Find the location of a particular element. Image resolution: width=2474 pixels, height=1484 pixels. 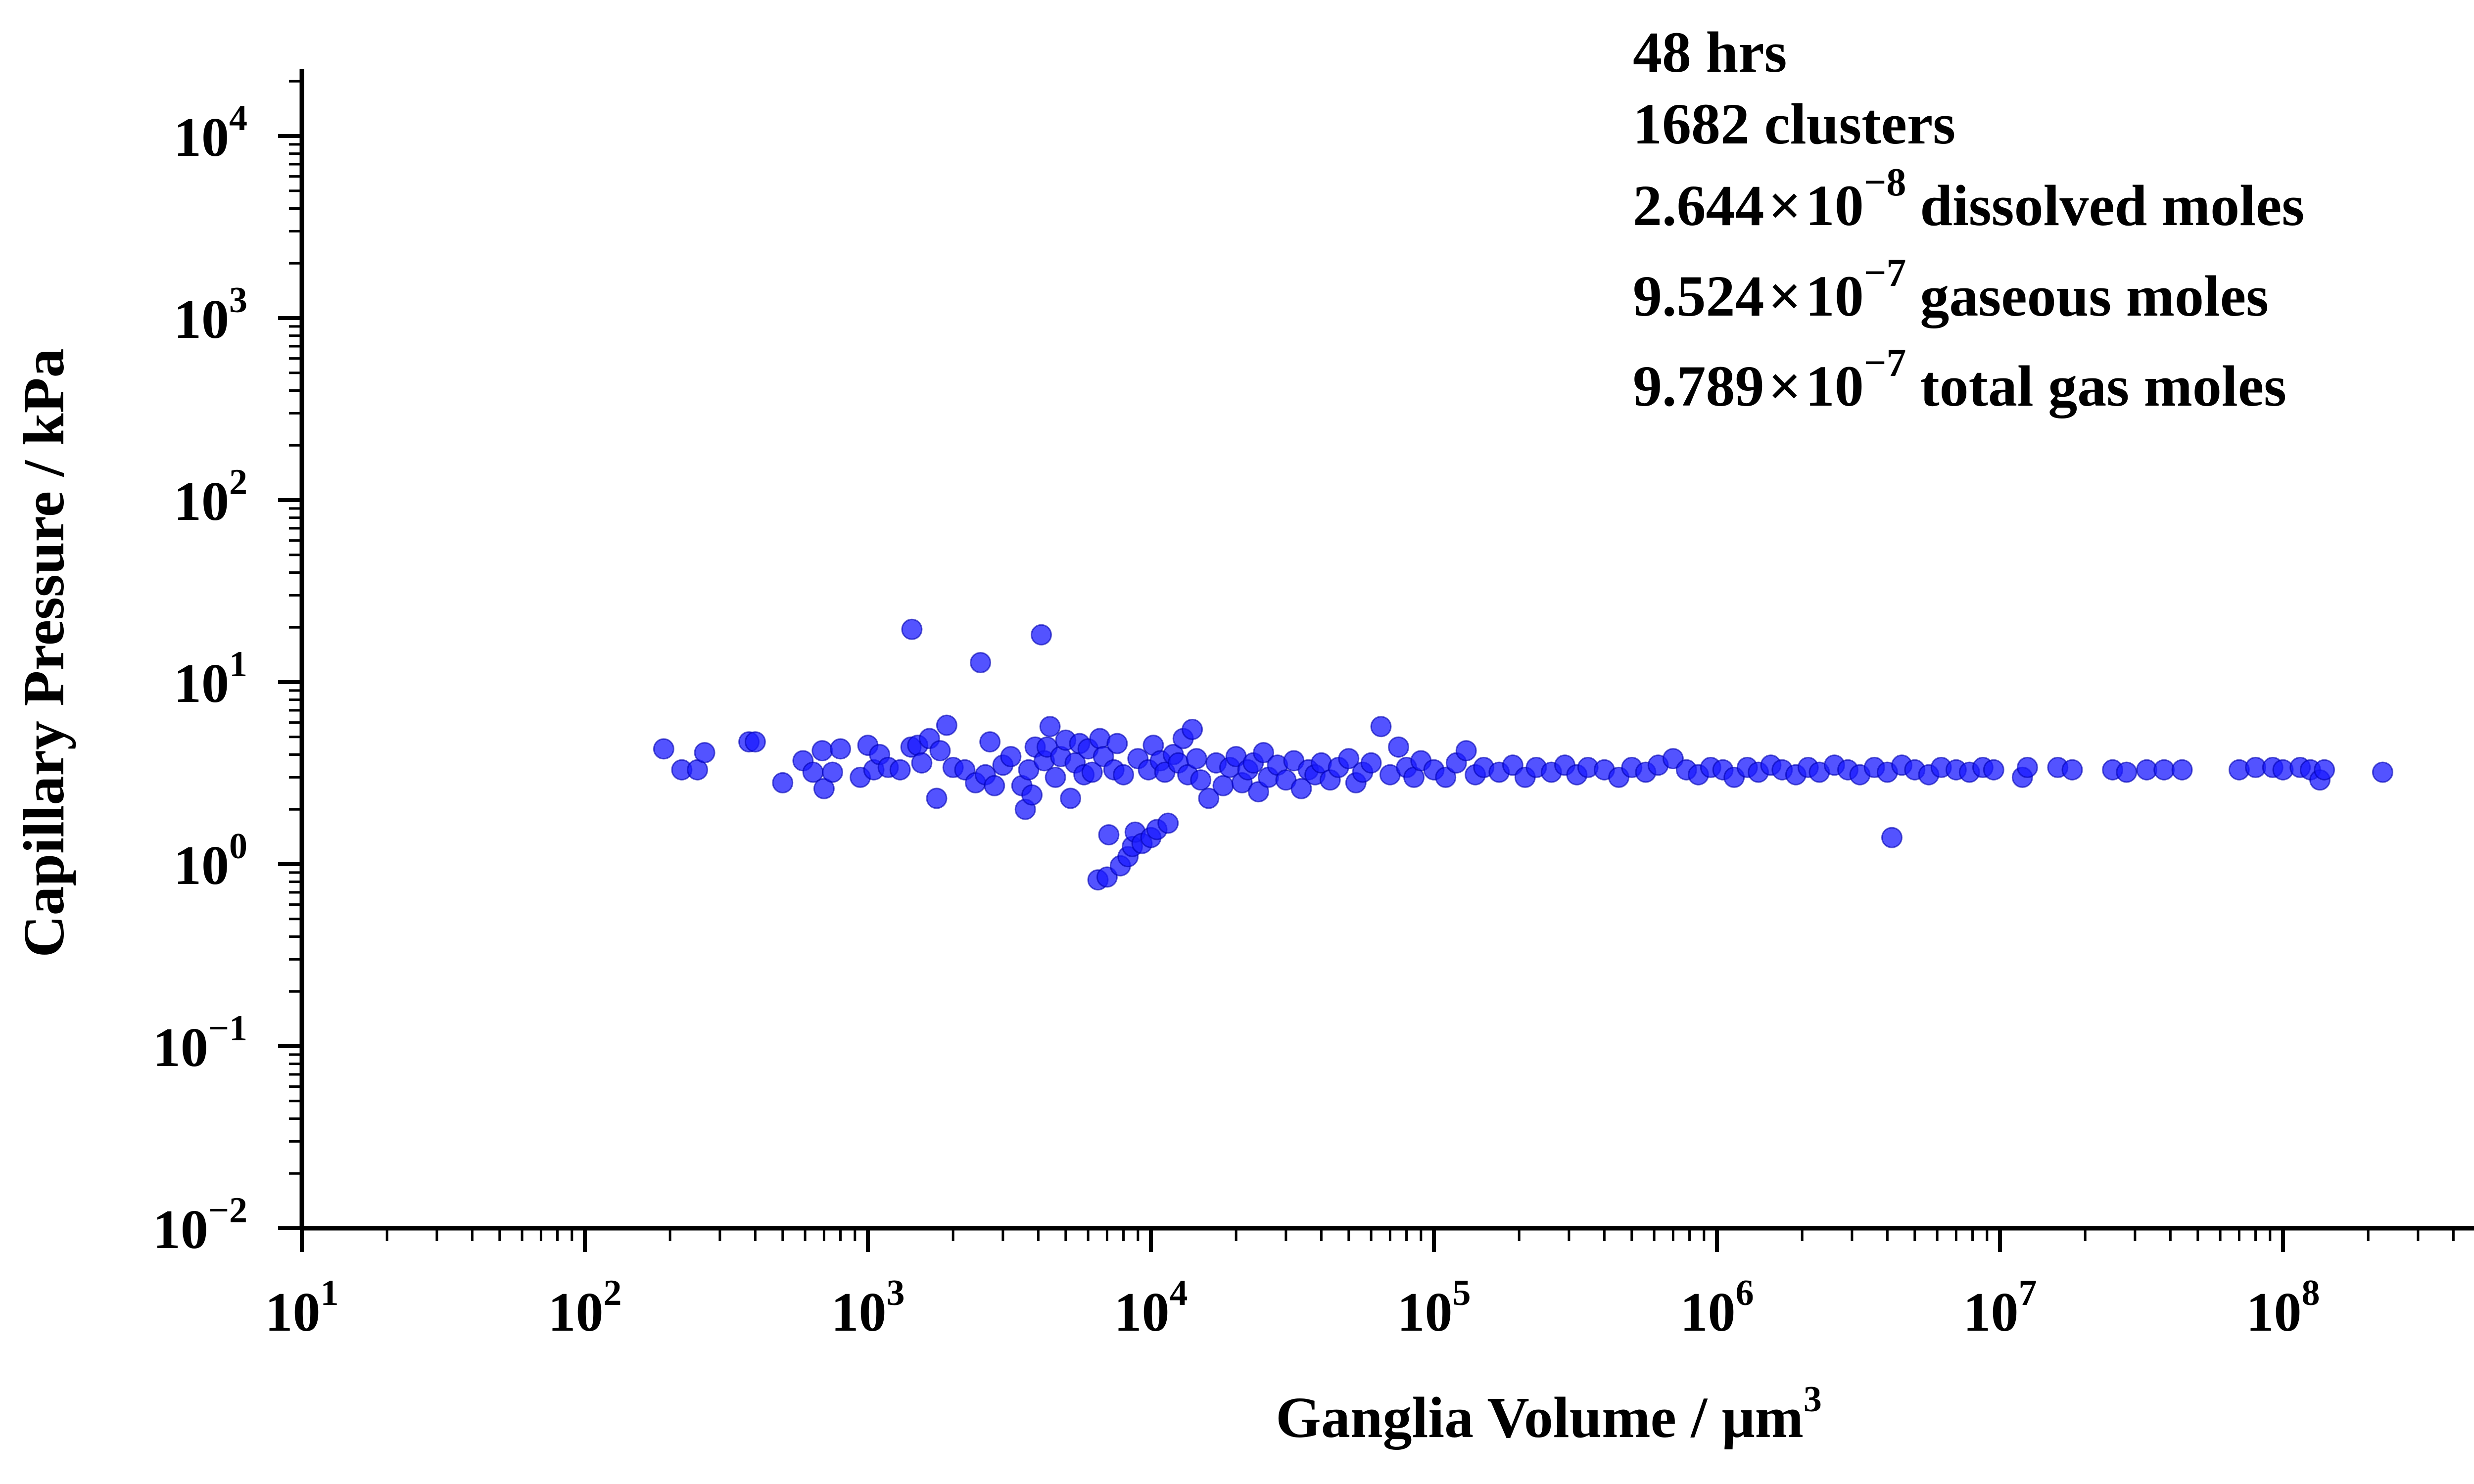

y-tick-label: 10⁰ is located at coordinates (211, 861).